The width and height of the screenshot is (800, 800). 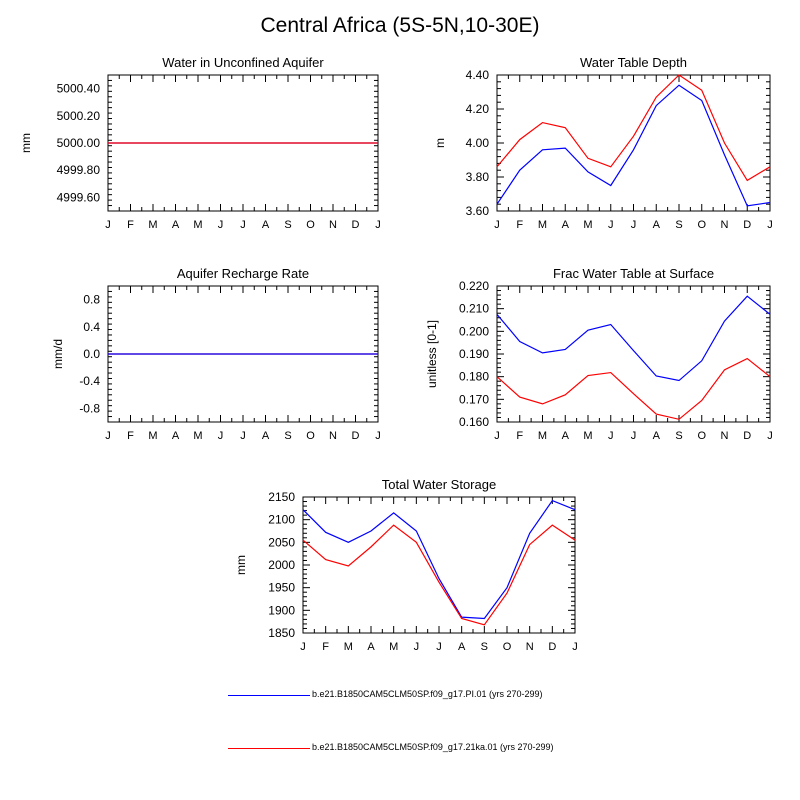 What do you see at coordinates (281, 497) in the screenshot?
I see `y-tick-label: 2150` at bounding box center [281, 497].